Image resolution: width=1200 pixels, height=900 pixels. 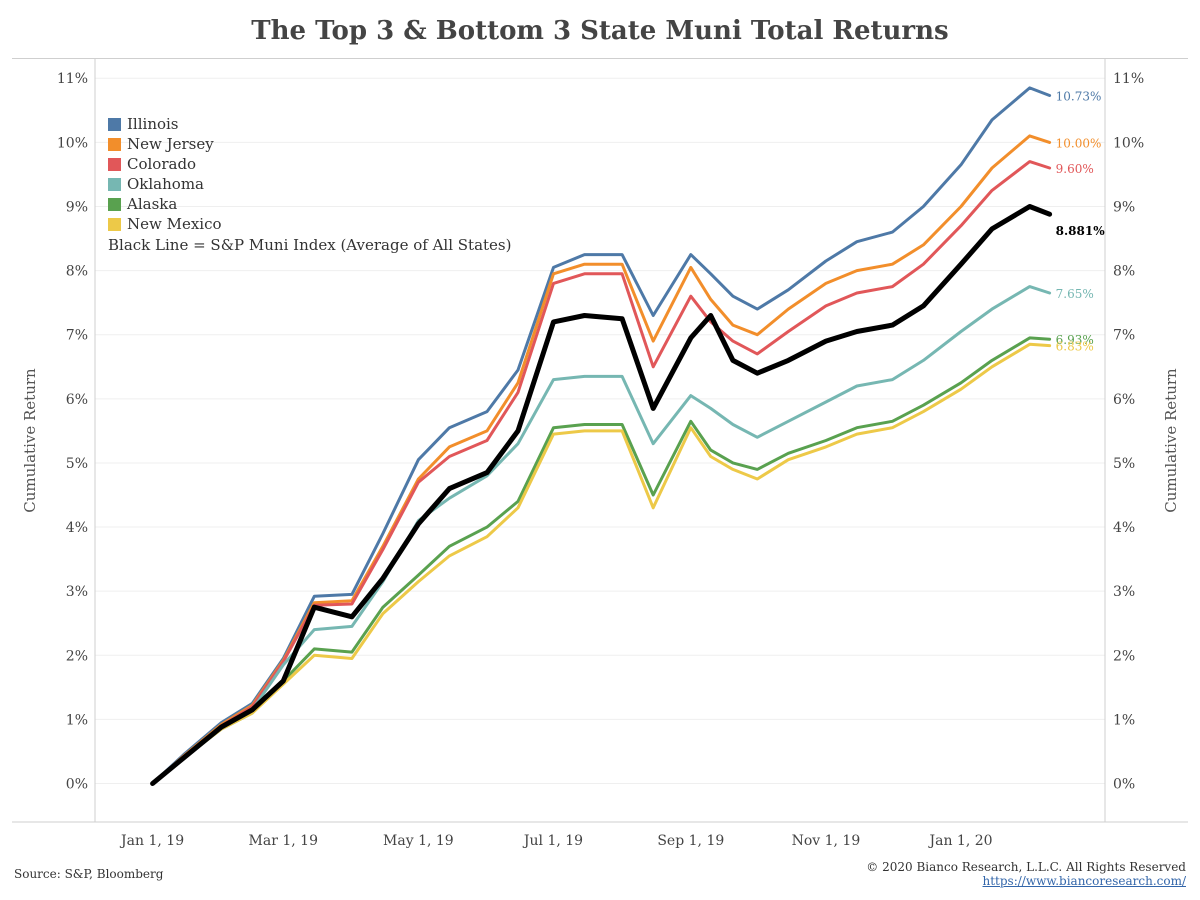 I want to click on website-link: https://www.biancoresearch.com/, so click(x=1084, y=881).